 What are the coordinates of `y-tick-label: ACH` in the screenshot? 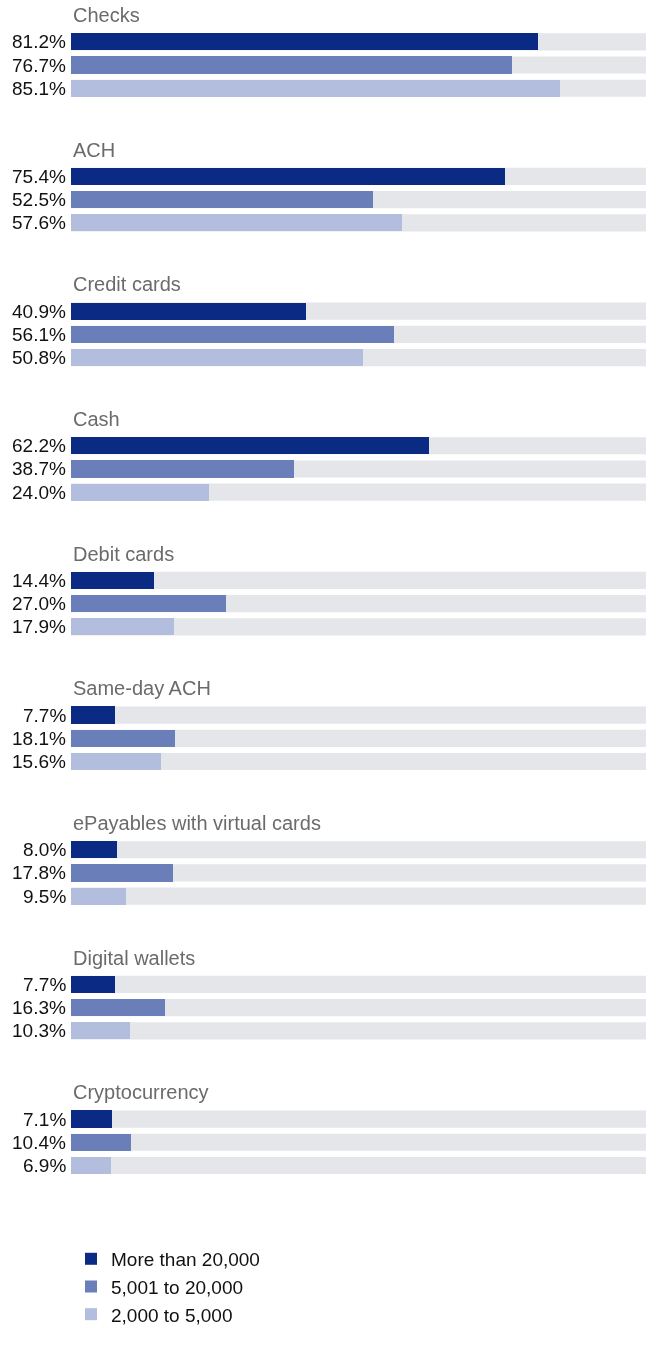 It's located at (94, 150).